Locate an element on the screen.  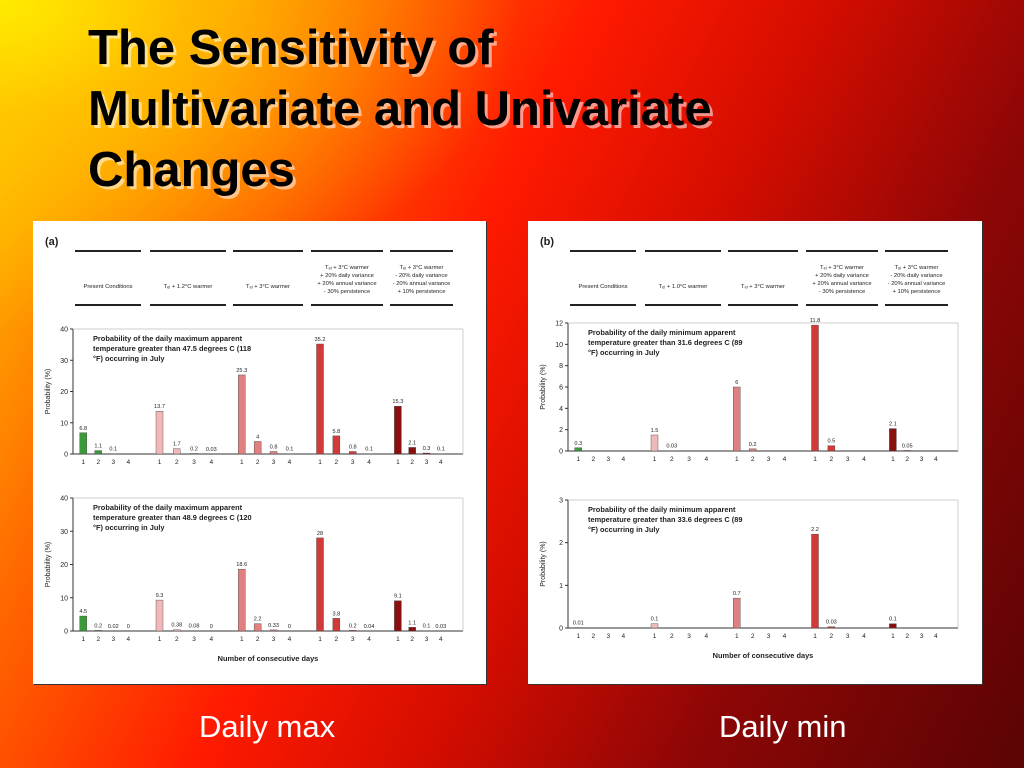
header-text: Tₑᵢ + 1.2°C warmer is located at coordinates (188, 287).